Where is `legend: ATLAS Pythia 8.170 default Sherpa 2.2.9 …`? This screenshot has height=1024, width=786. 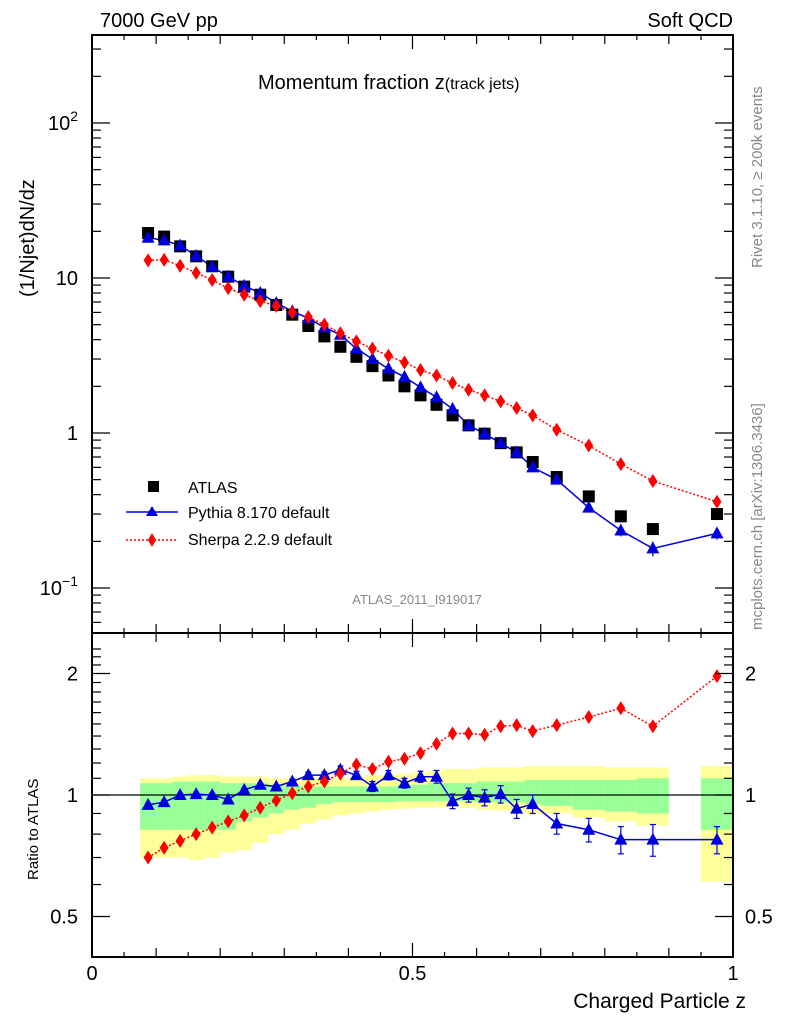 legend: ATLAS Pythia 8.170 default Sherpa 2.2.9 … is located at coordinates (229, 514).